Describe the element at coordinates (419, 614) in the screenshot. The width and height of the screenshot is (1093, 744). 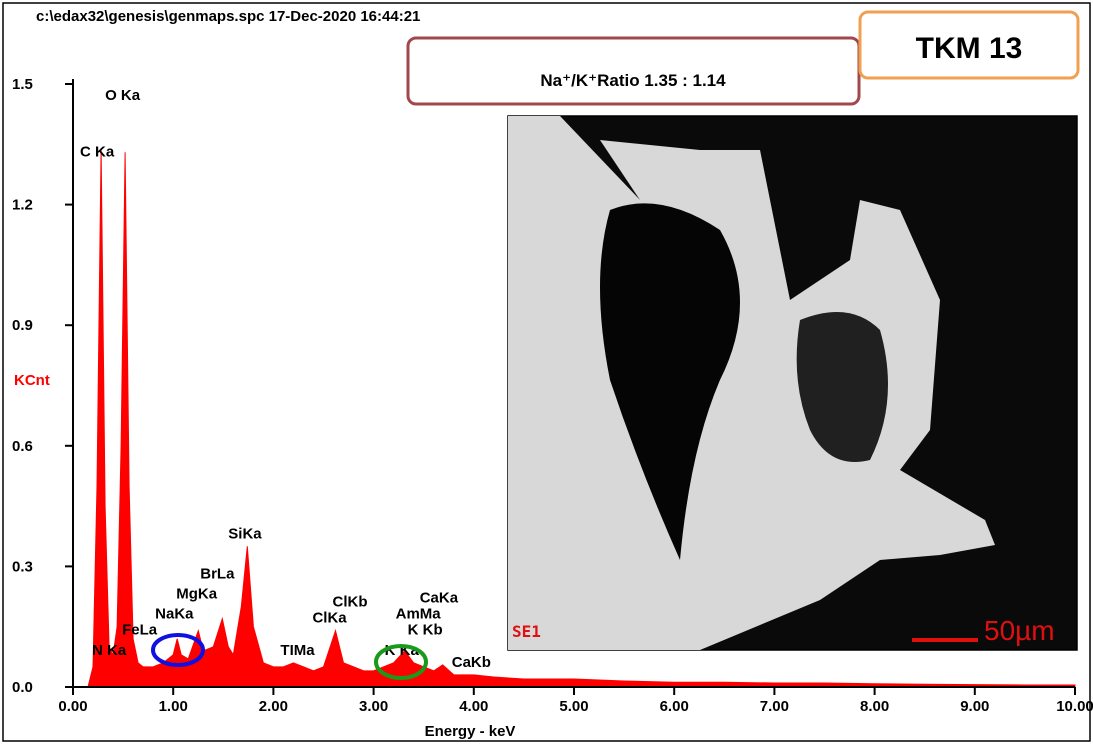
I see `peak-label: AmMa` at that location.